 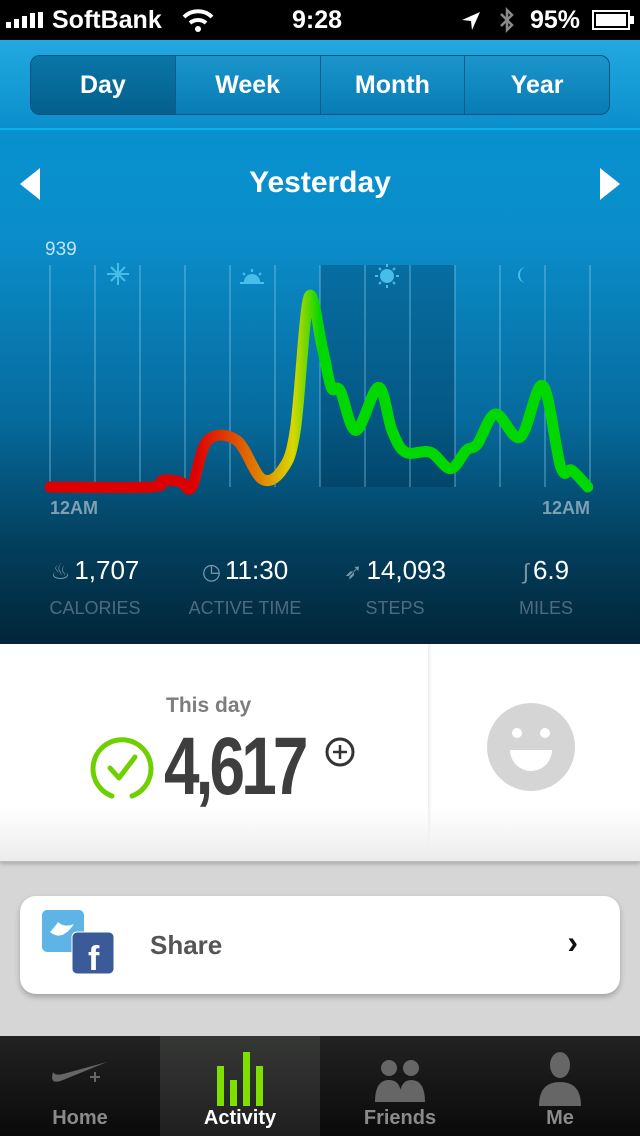 What do you see at coordinates (551, 570) in the screenshot?
I see `stat-value: 6.9` at bounding box center [551, 570].